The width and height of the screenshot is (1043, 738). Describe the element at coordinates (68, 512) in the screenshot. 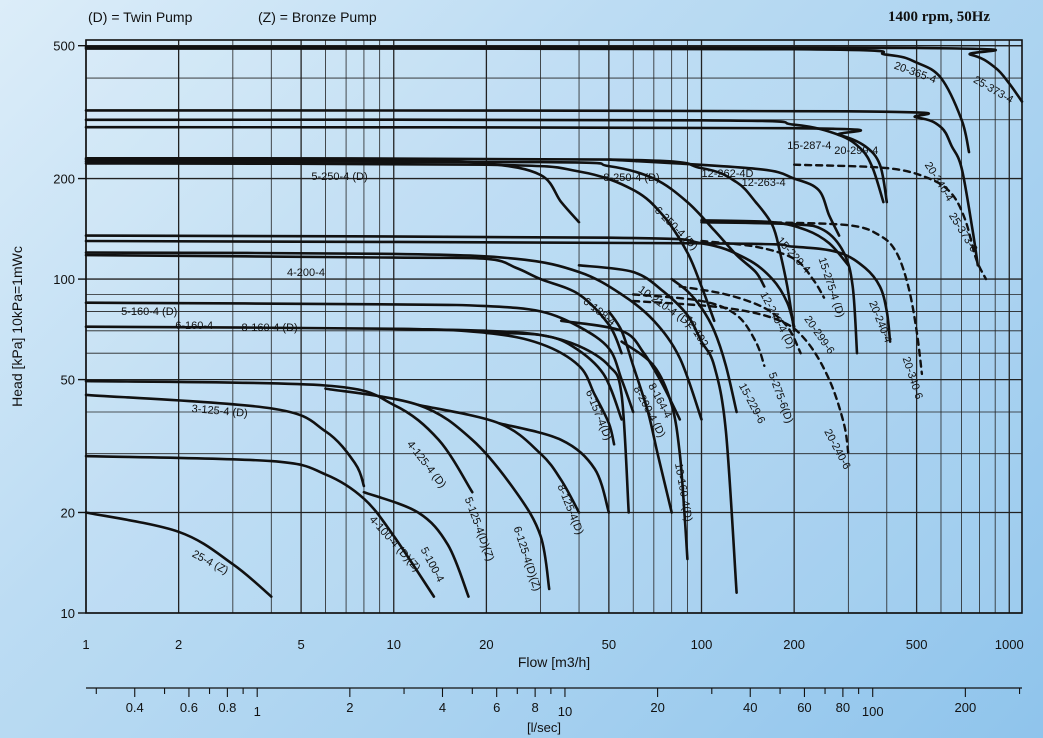

I see `y-tick-label: 20` at that location.